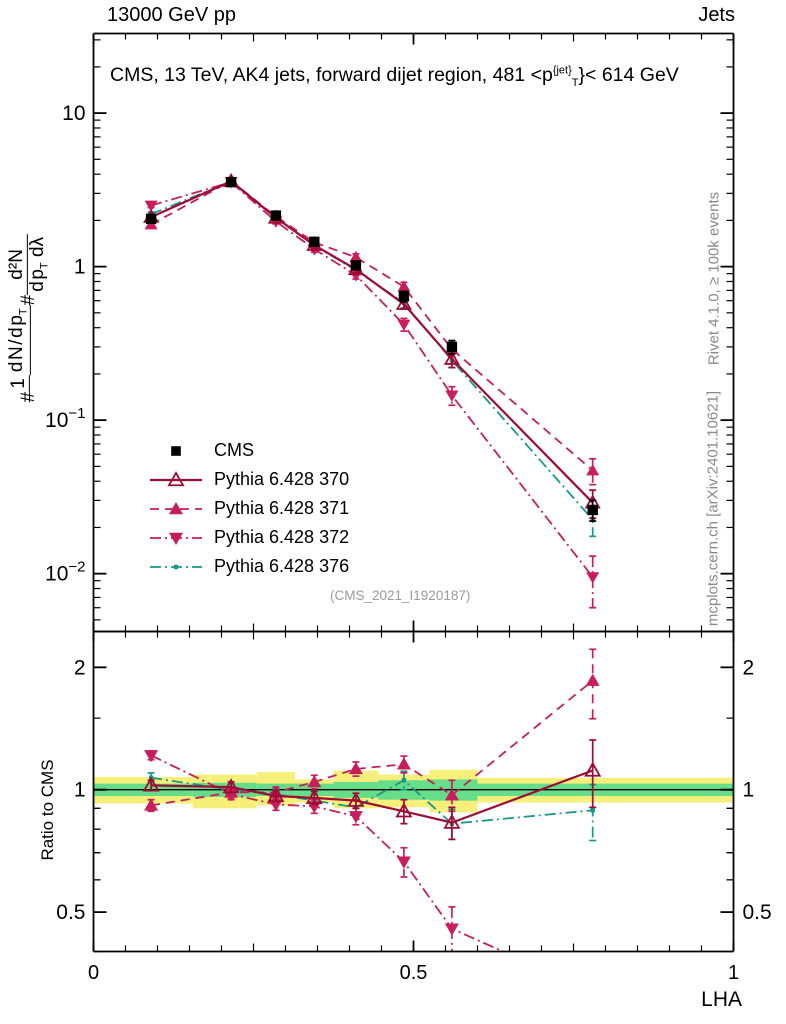 The image size is (786, 1024). What do you see at coordinates (70, 912) in the screenshot?
I see `ratio-y-tick-label: 0.5` at bounding box center [70, 912].